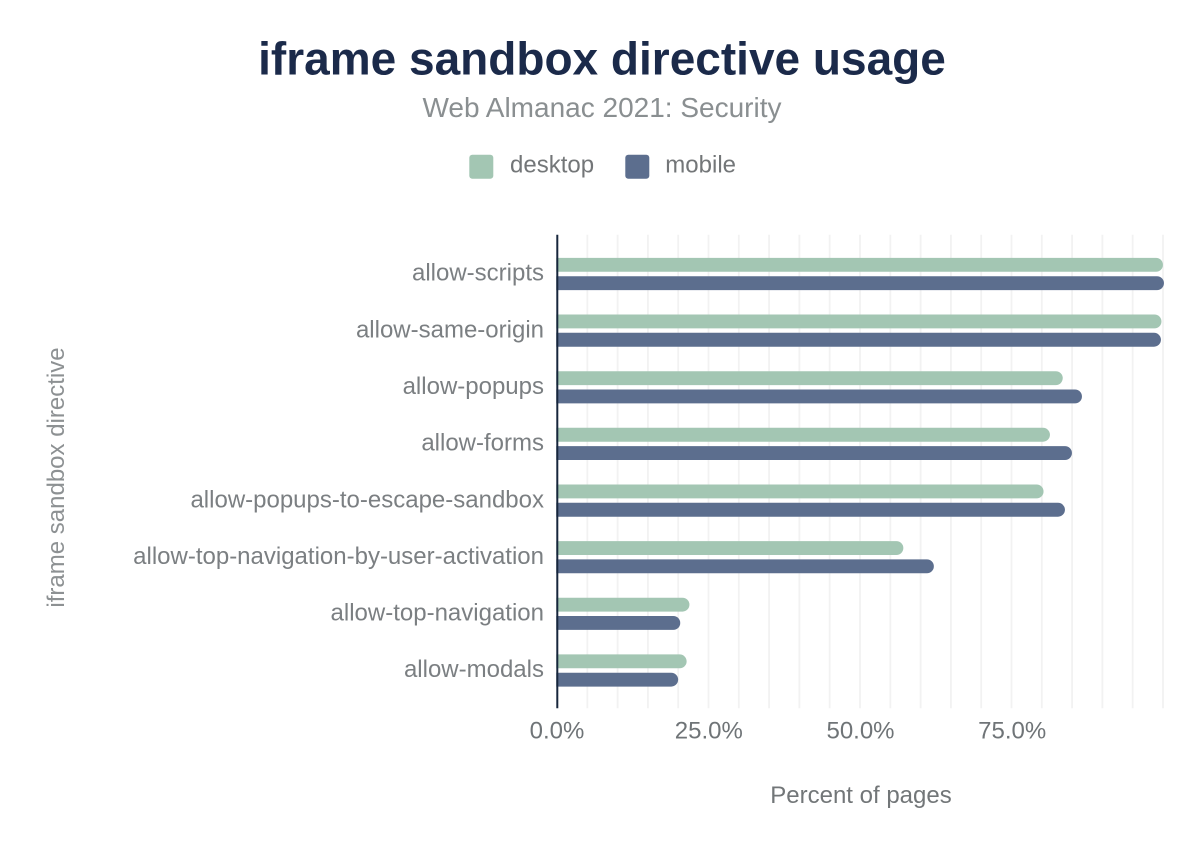 This screenshot has width=1200, height=850. Describe the element at coordinates (552, 165) in the screenshot. I see `svg-text: desktop` at that location.